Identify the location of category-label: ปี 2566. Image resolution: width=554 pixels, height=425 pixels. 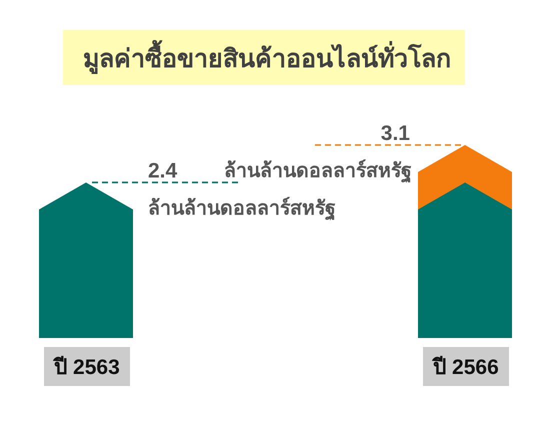
(466, 366).